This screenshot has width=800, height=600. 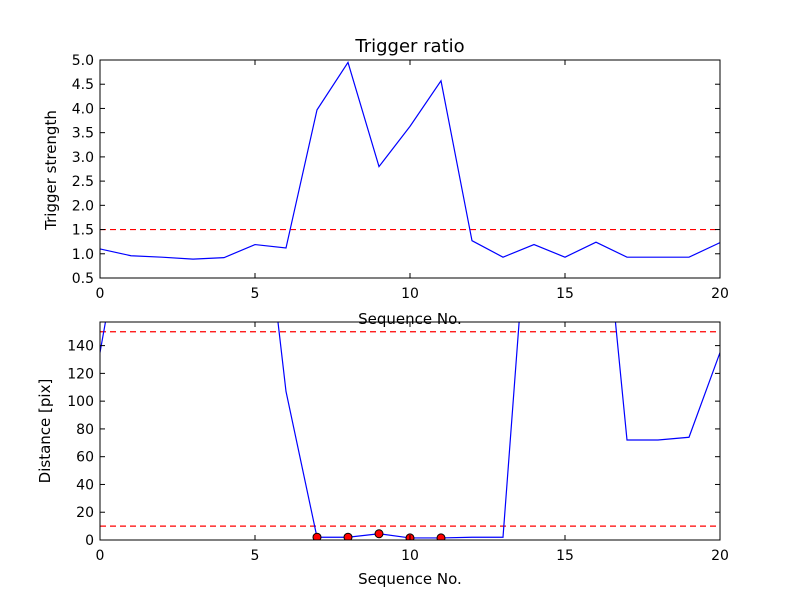 What do you see at coordinates (83, 206) in the screenshot?
I see `y-tick-label: 2.0` at bounding box center [83, 206].